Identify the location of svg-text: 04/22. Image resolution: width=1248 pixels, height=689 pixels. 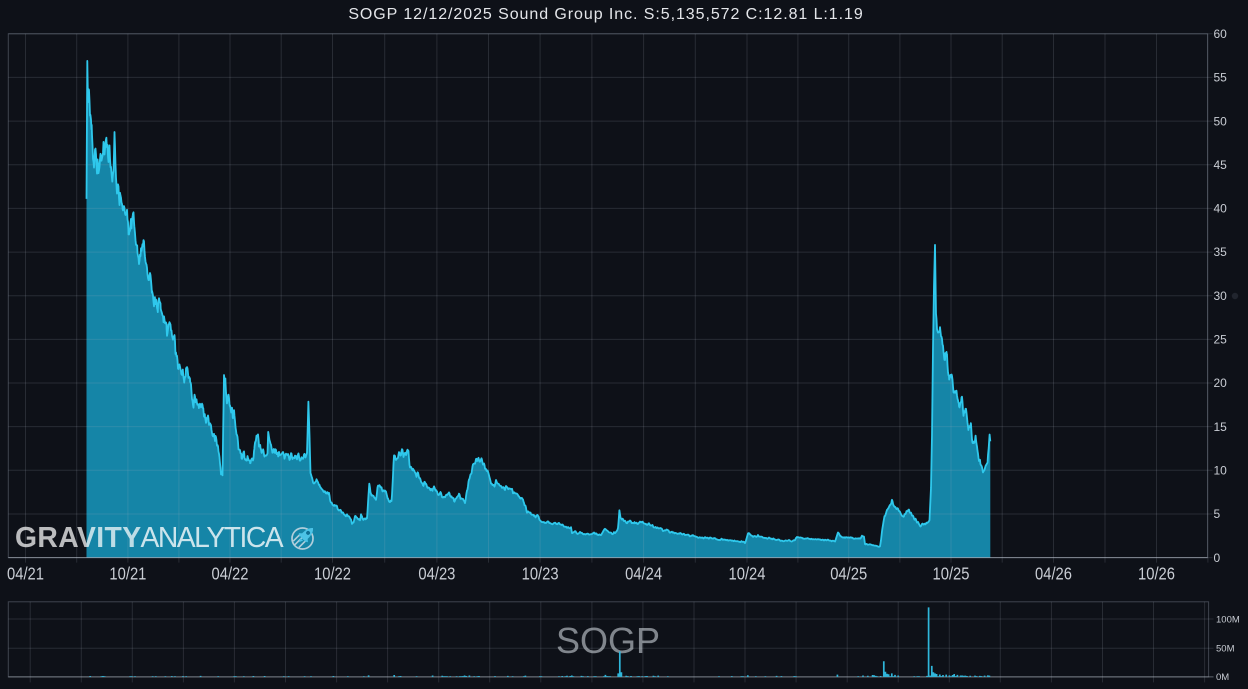
(230, 574).